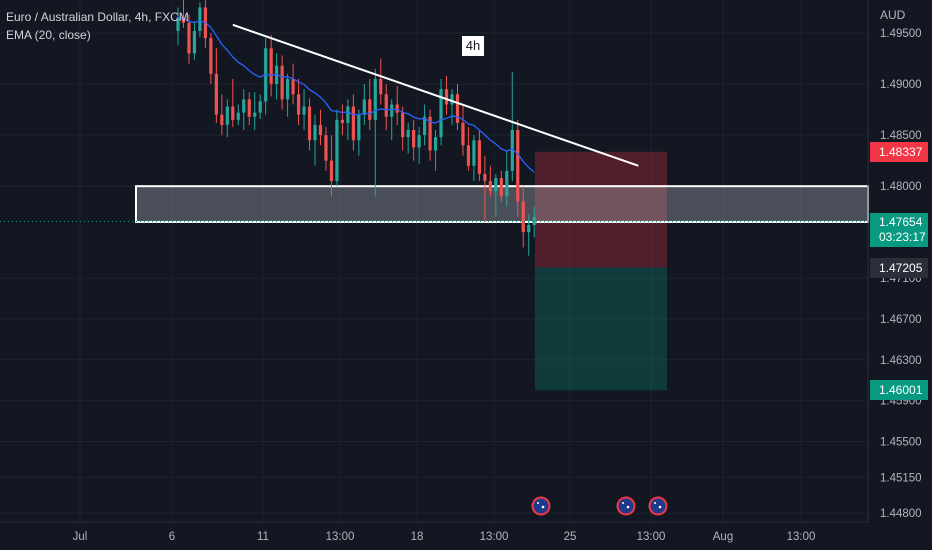 This screenshot has width=932, height=550. Describe the element at coordinates (901, 34) in the screenshot. I see `price-tick-label: 1.49500` at that location.